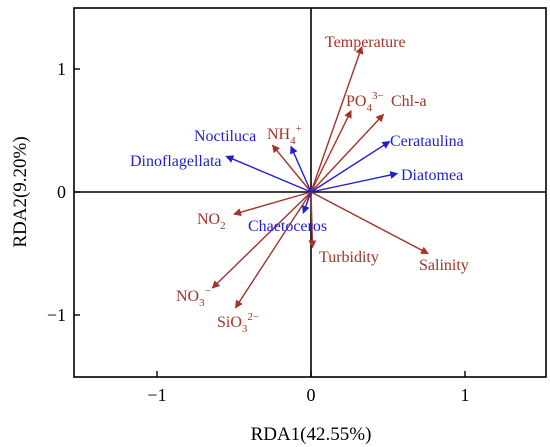 Image resolution: width=550 pixels, height=447 pixels. Describe the element at coordinates (331, 151) in the screenshot. I see `vector-po4` at that location.